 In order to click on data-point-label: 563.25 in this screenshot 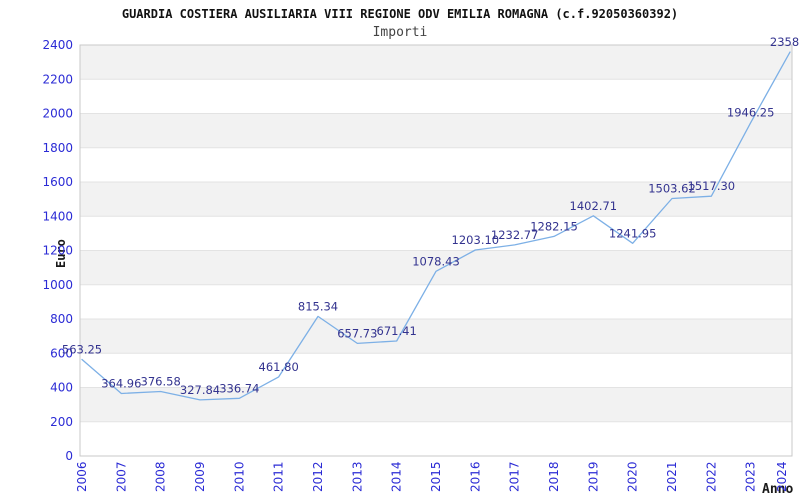, I will do `click(82, 350)`.